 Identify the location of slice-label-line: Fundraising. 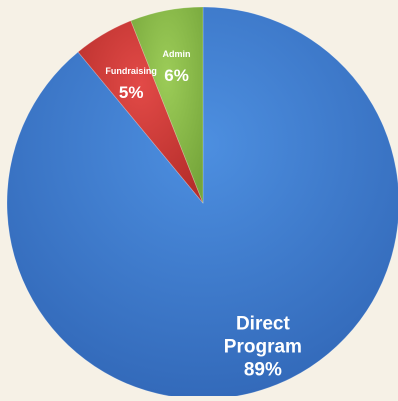
(131, 71).